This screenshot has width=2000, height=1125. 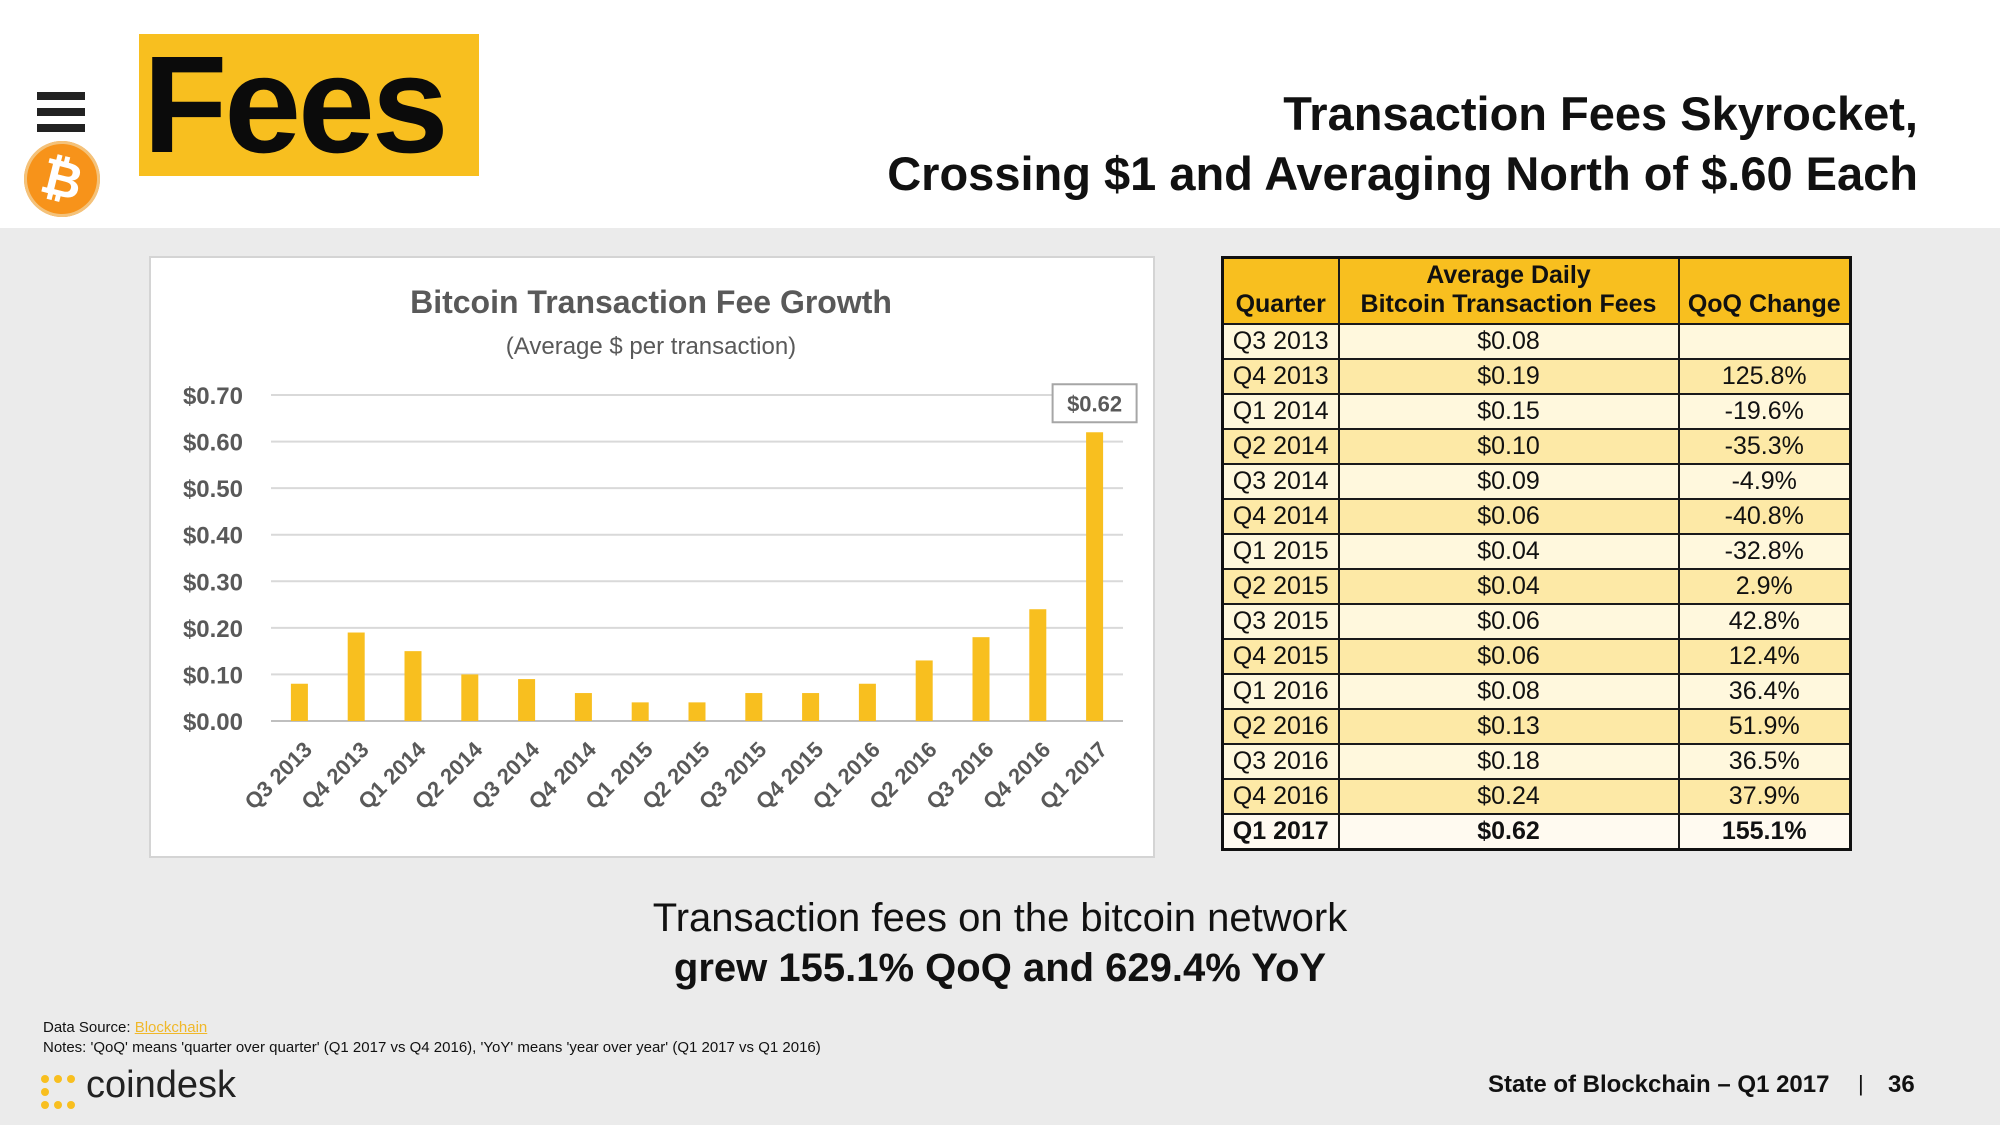 What do you see at coordinates (1508, 761) in the screenshot?
I see `cell-avg-fee: $0.18` at bounding box center [1508, 761].